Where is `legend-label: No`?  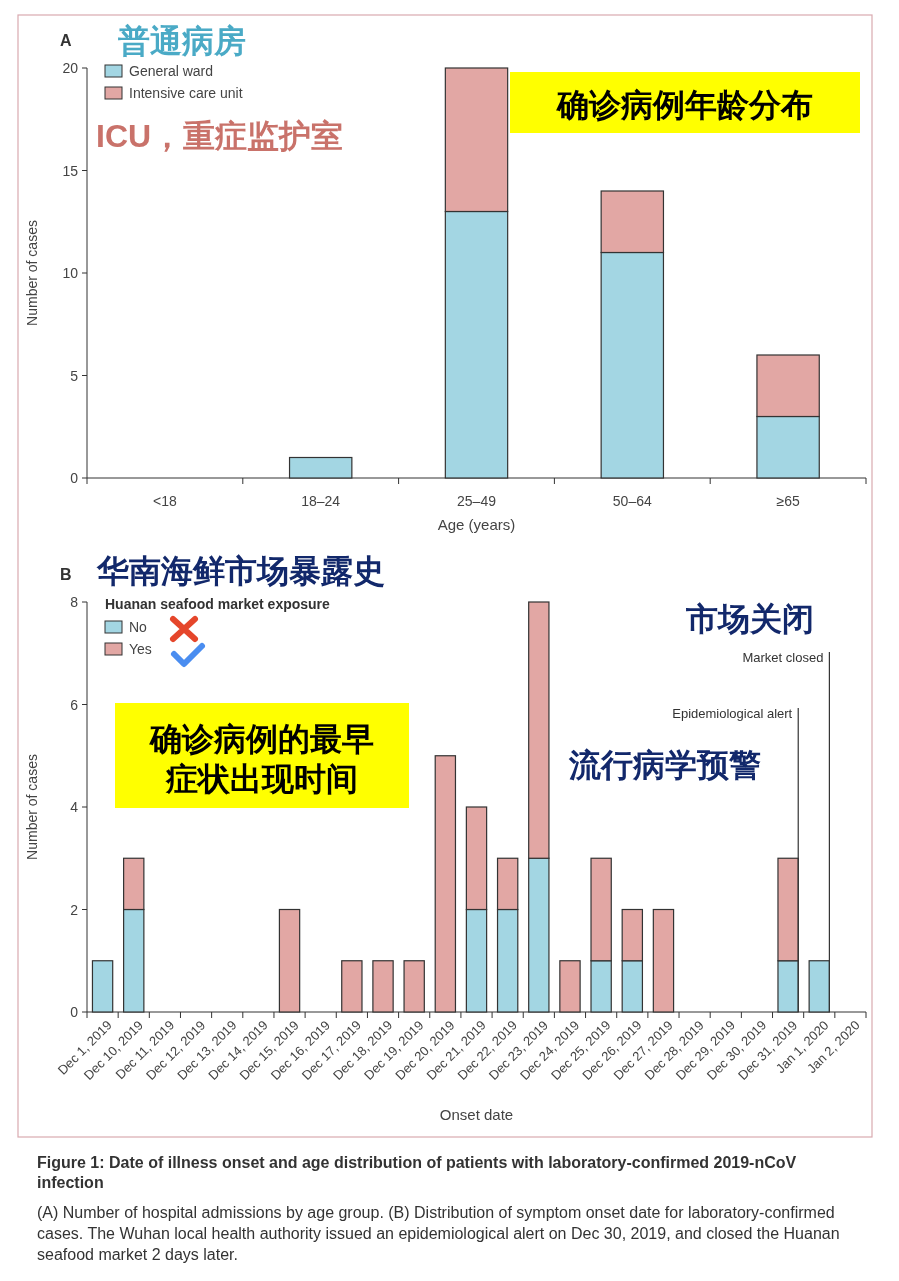 legend-label: No is located at coordinates (138, 627).